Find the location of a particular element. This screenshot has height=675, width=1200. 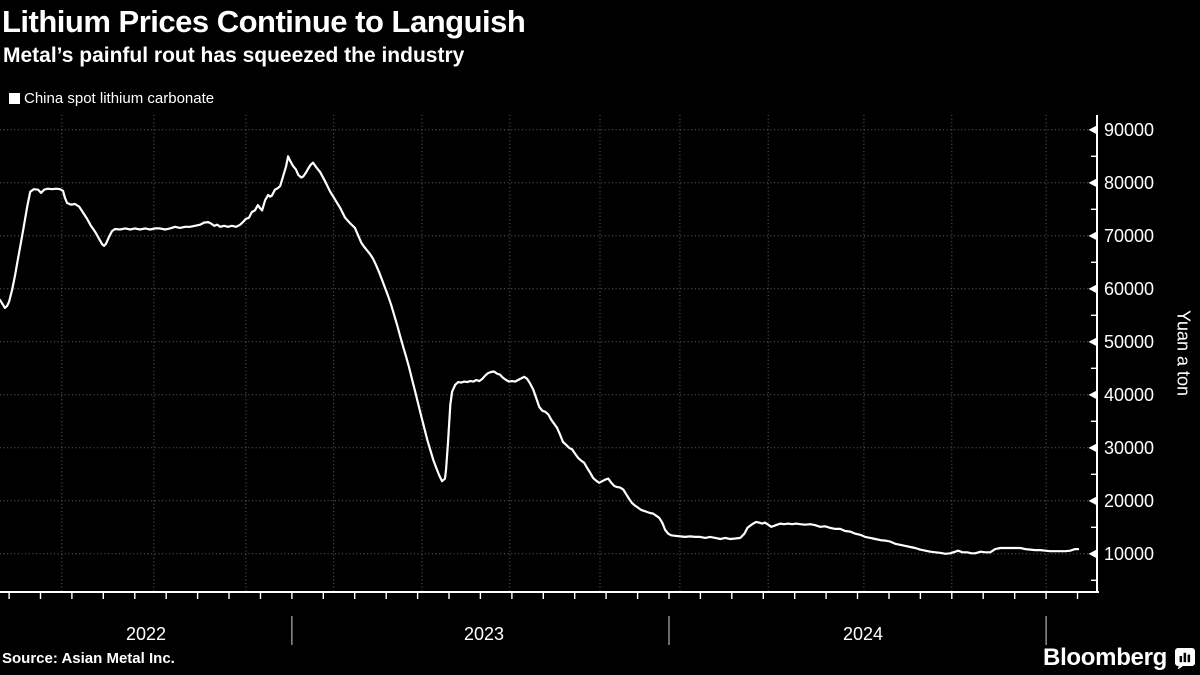

y-tick-label: 50000 is located at coordinates (1129, 342).